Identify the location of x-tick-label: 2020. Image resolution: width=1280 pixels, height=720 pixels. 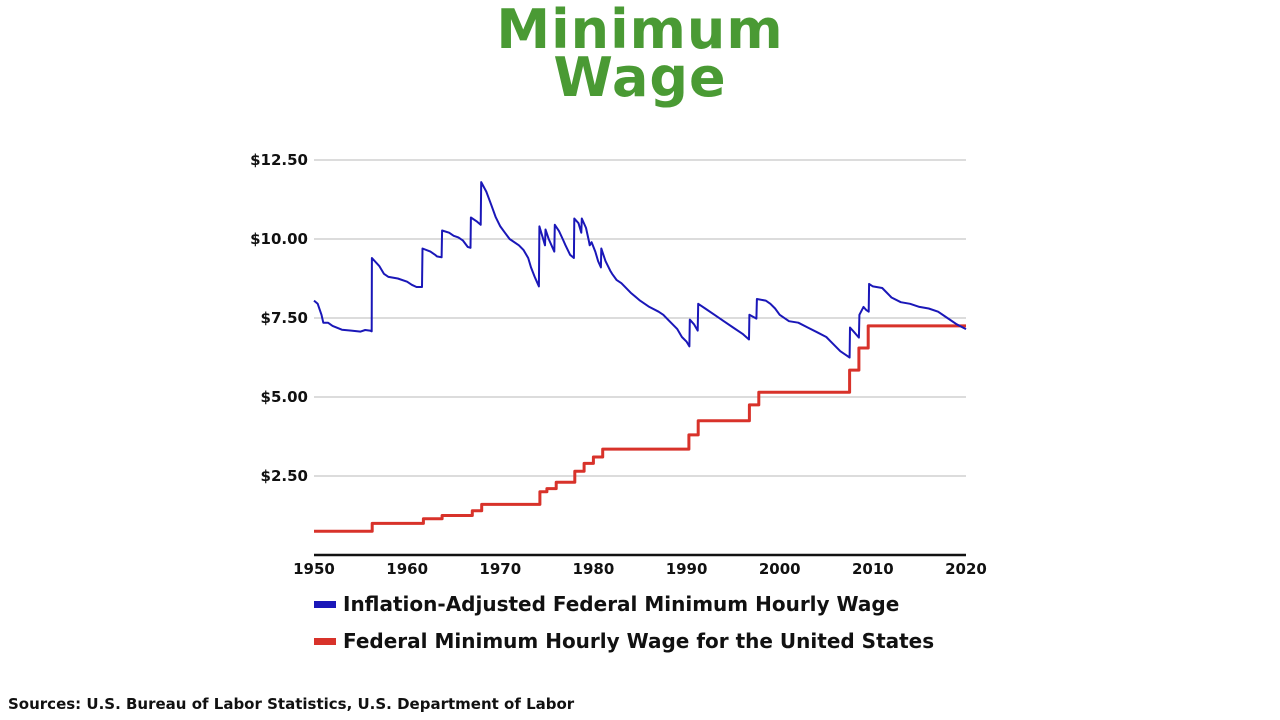
(966, 569).